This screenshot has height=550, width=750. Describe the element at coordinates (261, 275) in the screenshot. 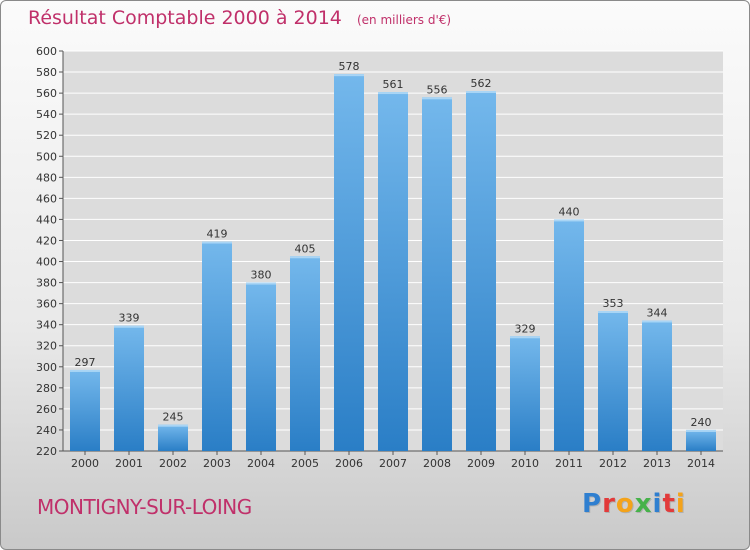

I see `bar-value-label: 380` at that location.